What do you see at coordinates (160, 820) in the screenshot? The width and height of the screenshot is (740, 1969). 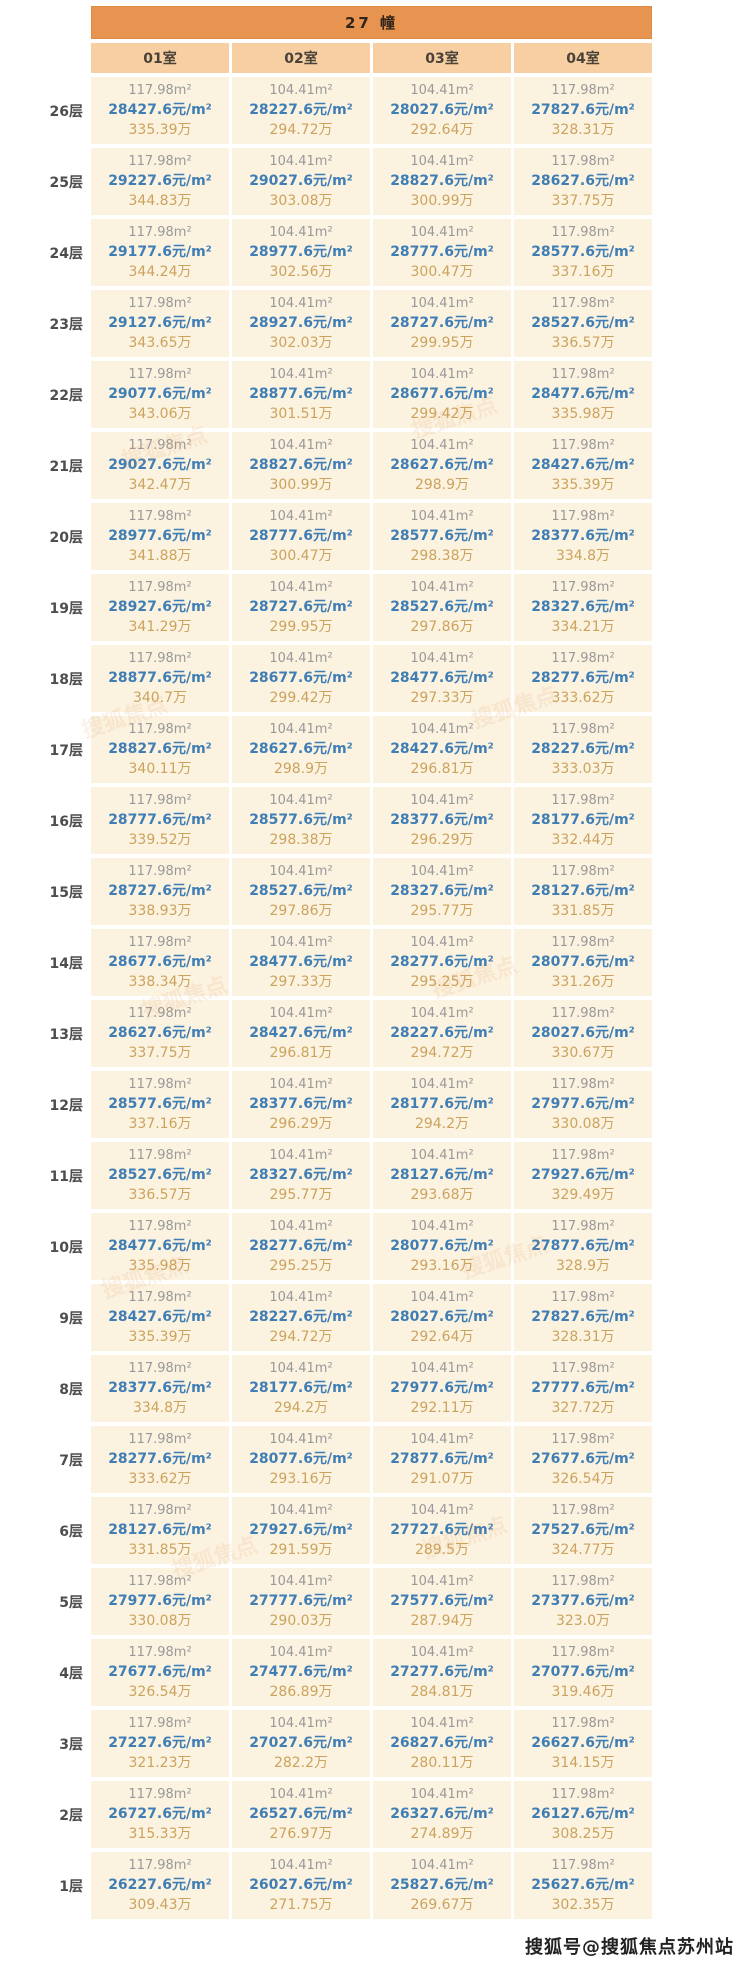 I see `unit-price-value: 28777.6元/m²` at bounding box center [160, 820].